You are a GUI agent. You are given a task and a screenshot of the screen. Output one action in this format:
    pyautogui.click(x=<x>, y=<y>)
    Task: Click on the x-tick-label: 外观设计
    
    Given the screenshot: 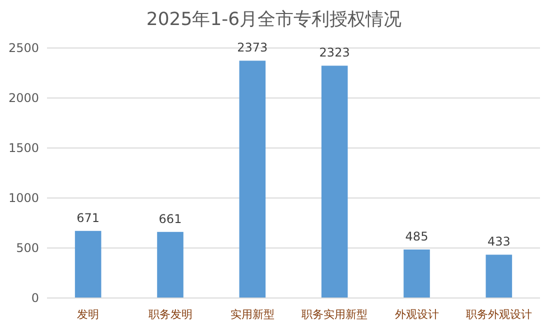 What is the action you would take?
    pyautogui.click(x=416, y=314)
    